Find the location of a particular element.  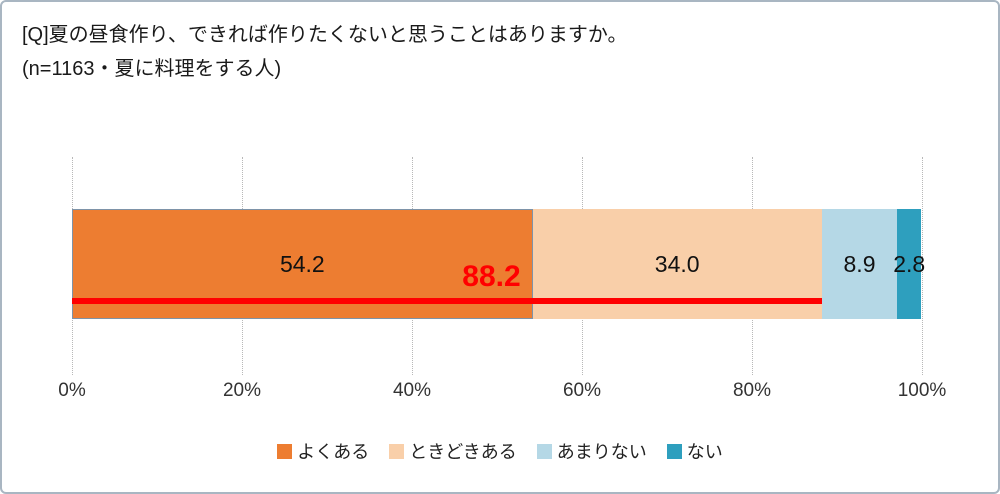

bar-segment-ない: 2.8 is located at coordinates (909, 264).